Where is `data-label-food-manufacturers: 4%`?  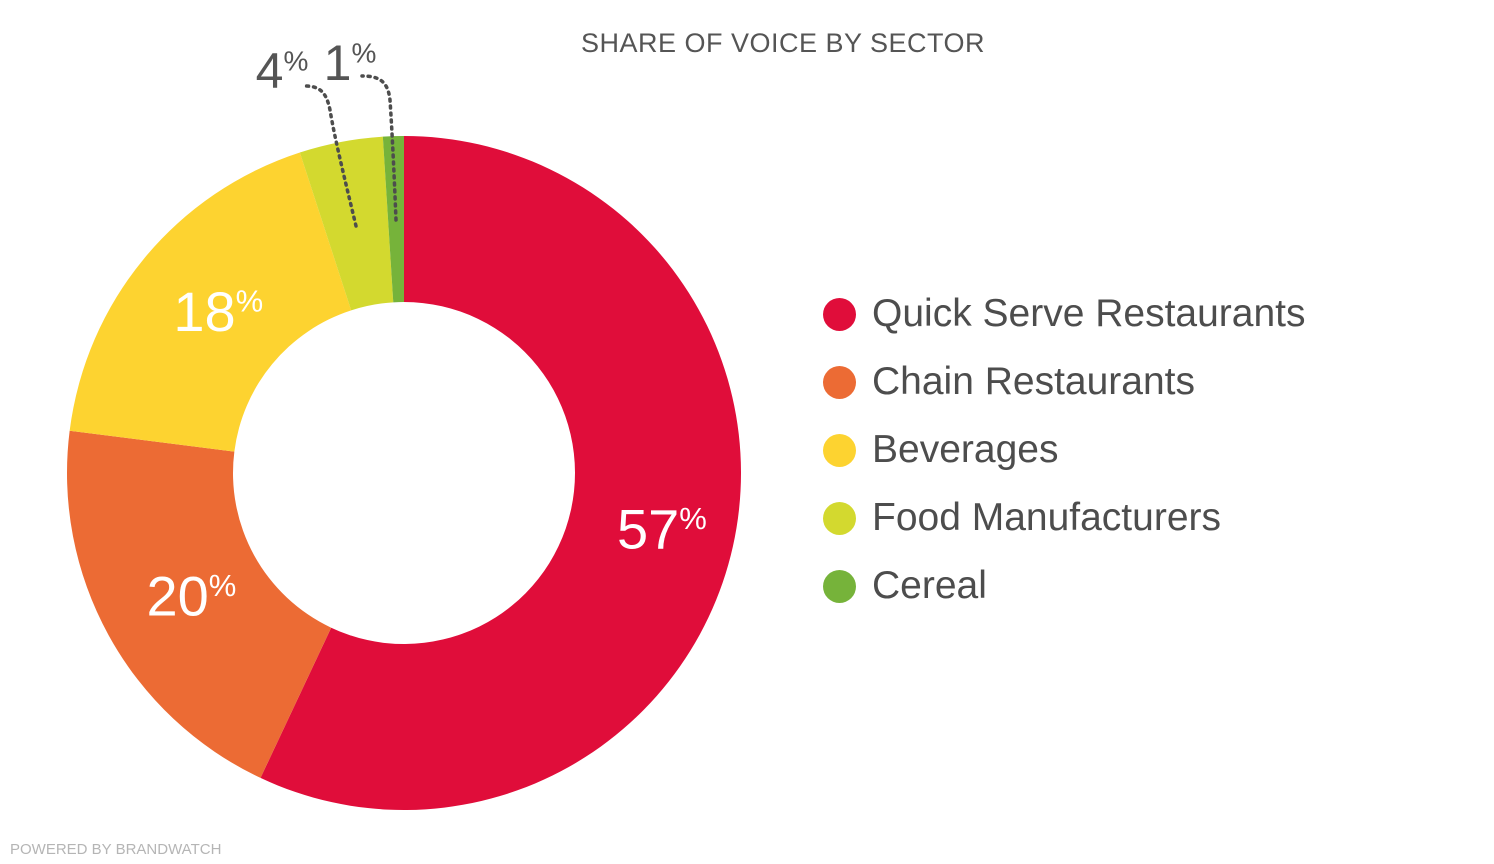 data-label-food-manufacturers: 4% is located at coordinates (282, 71).